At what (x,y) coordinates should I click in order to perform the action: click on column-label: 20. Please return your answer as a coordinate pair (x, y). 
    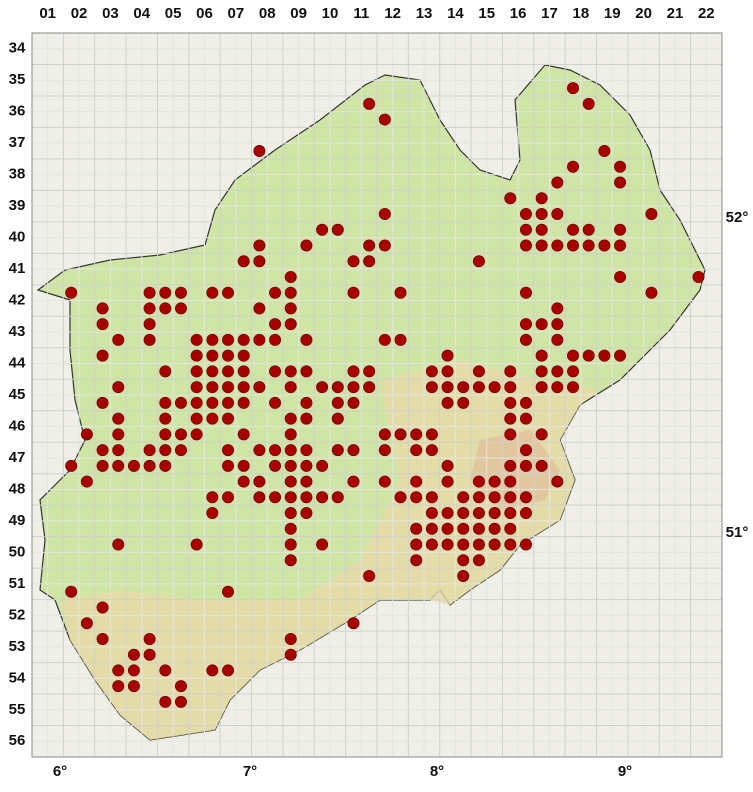
    Looking at the image, I should click on (643, 13).